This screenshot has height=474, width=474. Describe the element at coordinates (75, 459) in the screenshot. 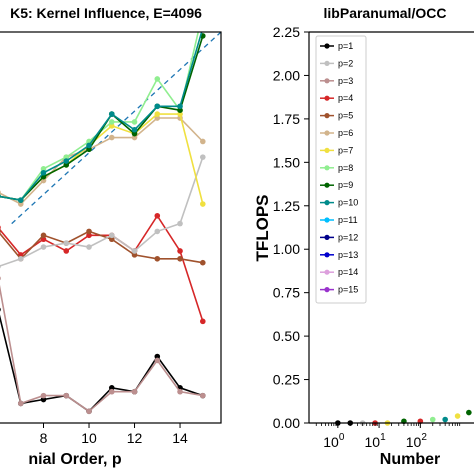

I see `left-x-axis-label: nial Order, p` at that location.